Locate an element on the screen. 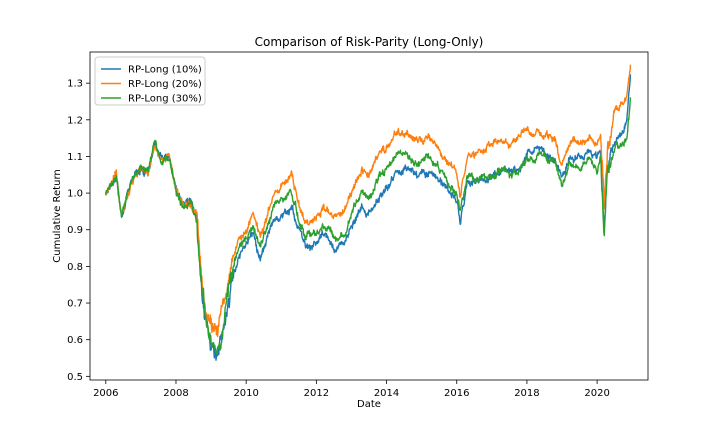  y-tick-label: 0.7 is located at coordinates (75, 304).